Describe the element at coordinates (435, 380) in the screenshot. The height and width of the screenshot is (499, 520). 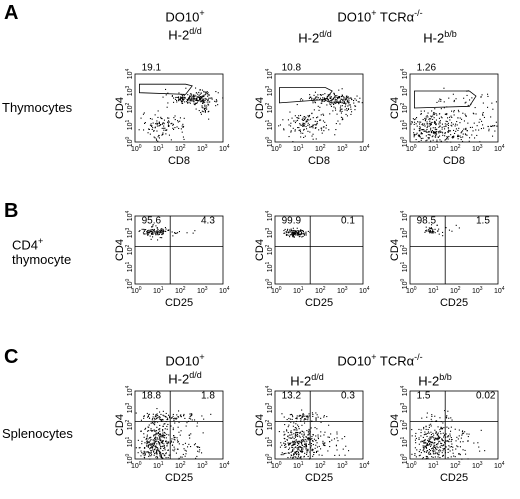
I see `header-c-col3: H-2b/b` at that location.